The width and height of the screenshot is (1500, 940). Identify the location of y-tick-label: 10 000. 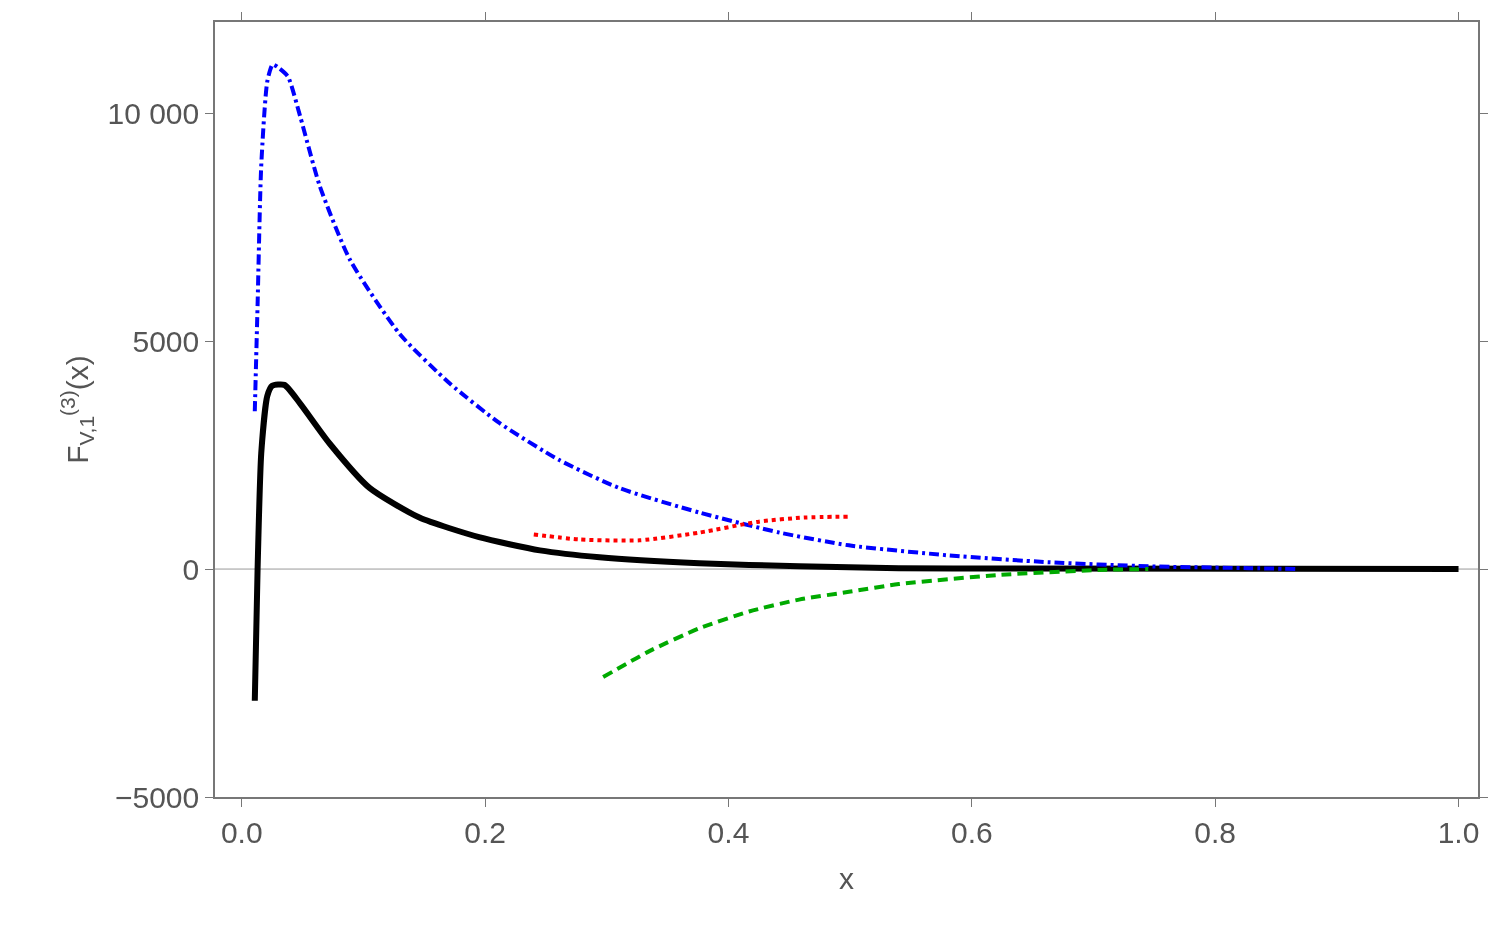
(153, 113).